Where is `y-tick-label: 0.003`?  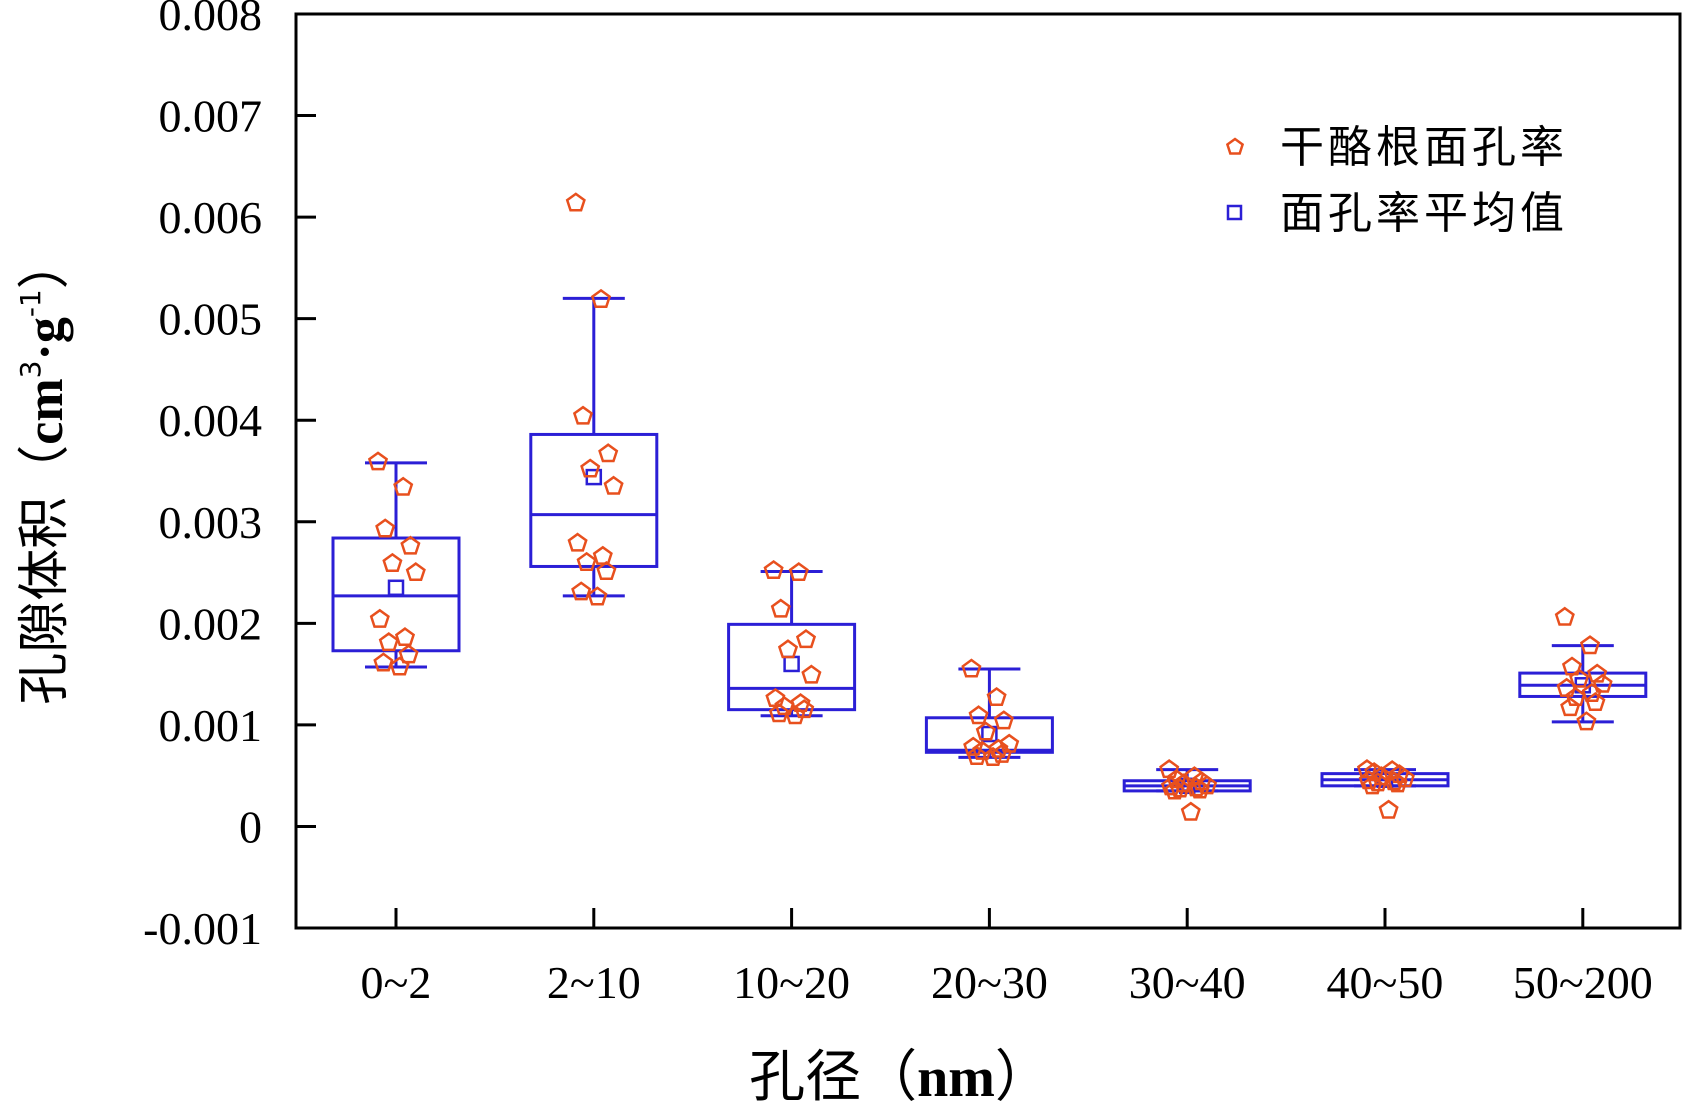 y-tick-label: 0.003 is located at coordinates (211, 522).